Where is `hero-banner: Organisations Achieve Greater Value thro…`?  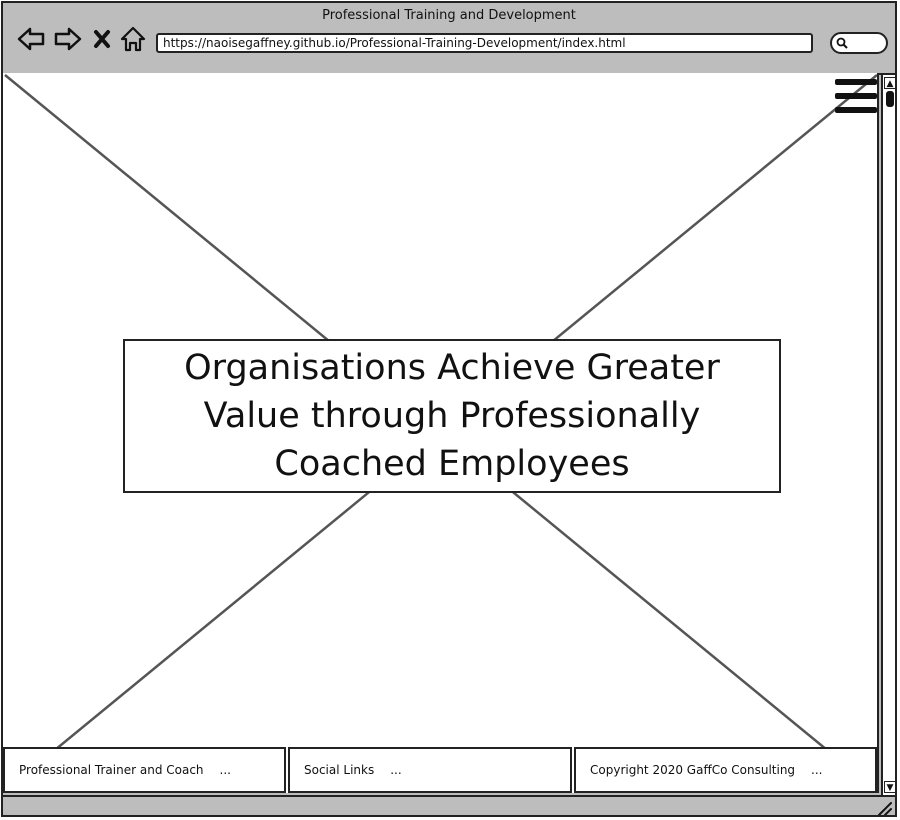
hero-banner: Organisations Achieve Greater Value thro… is located at coordinates (452, 416).